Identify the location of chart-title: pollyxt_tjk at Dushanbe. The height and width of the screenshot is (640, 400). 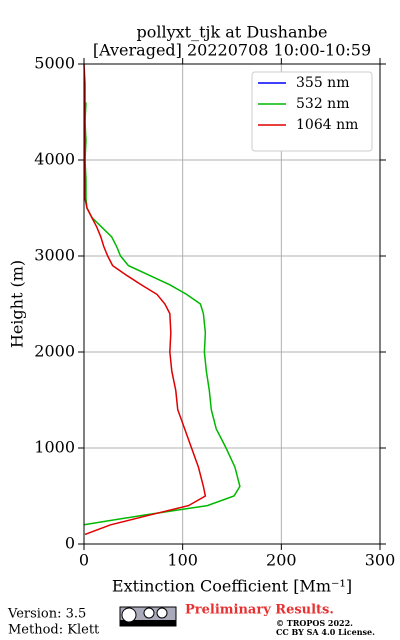
(231, 32).